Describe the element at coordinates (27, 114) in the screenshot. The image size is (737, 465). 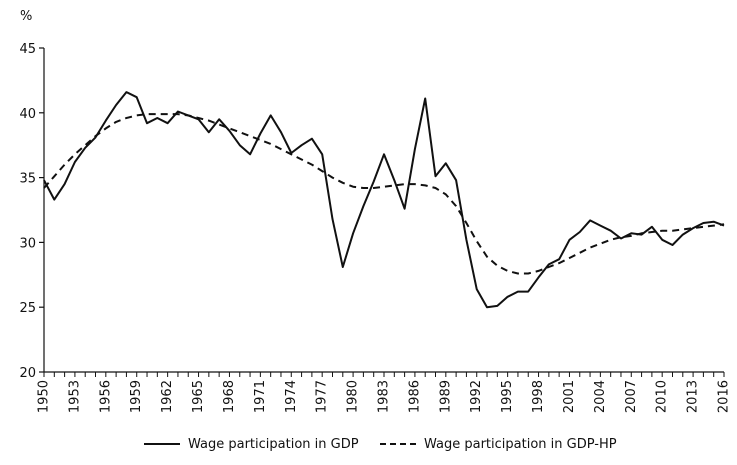
I see `y-tick-label: 40` at that location.